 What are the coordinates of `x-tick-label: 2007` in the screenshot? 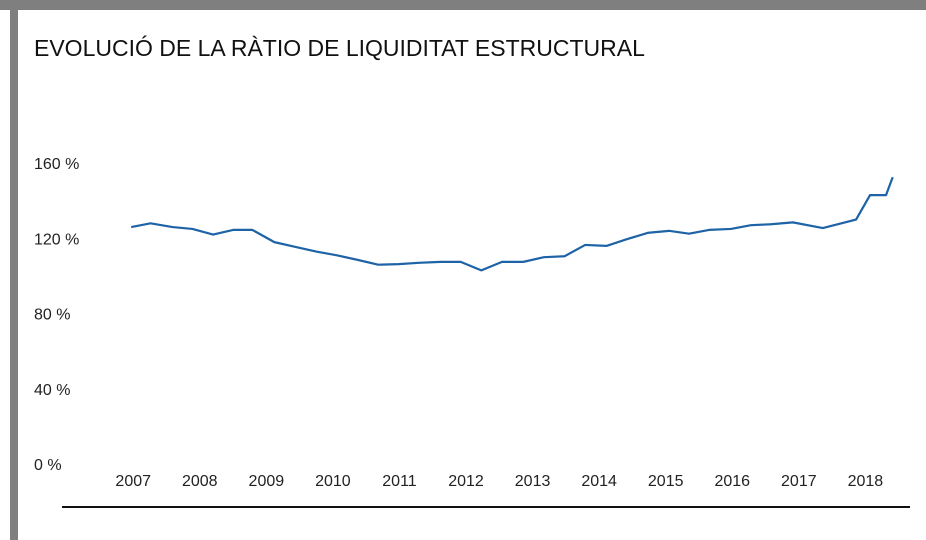 It's located at (133, 481).